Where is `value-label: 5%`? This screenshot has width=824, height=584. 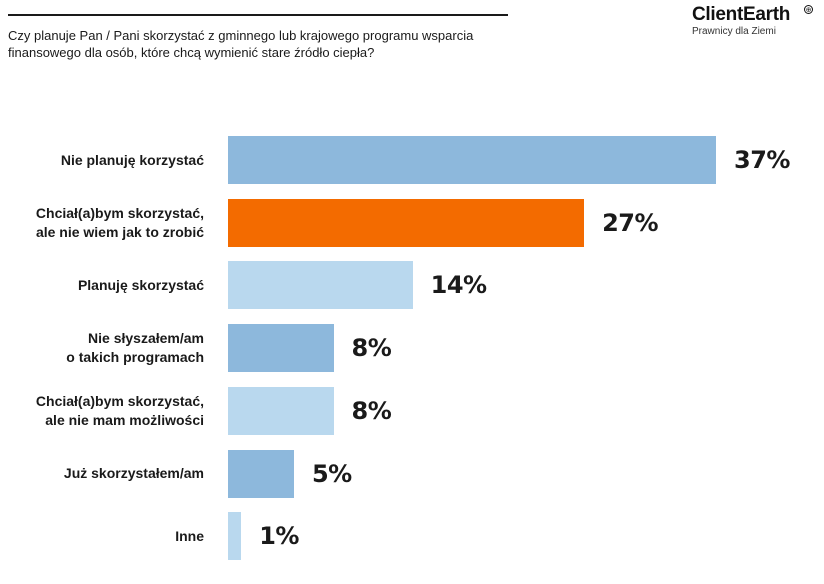
value-label: 5% is located at coordinates (331, 473).